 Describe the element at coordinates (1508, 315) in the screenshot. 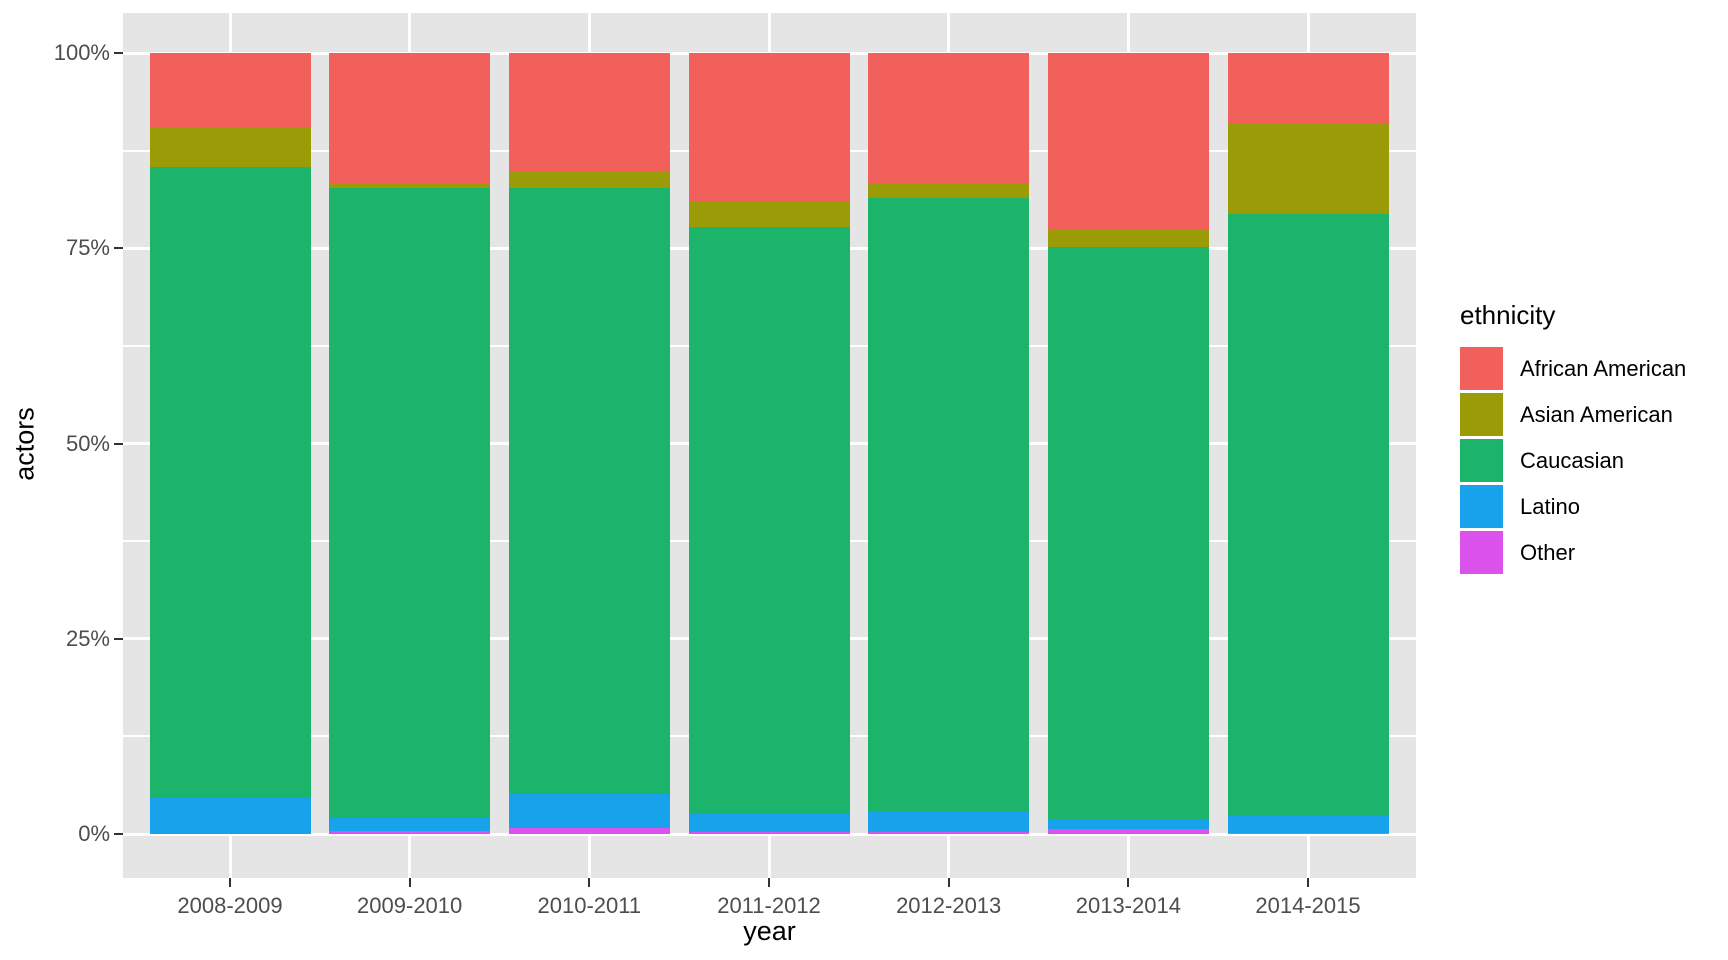

I see `legend-title: ethnicity` at that location.